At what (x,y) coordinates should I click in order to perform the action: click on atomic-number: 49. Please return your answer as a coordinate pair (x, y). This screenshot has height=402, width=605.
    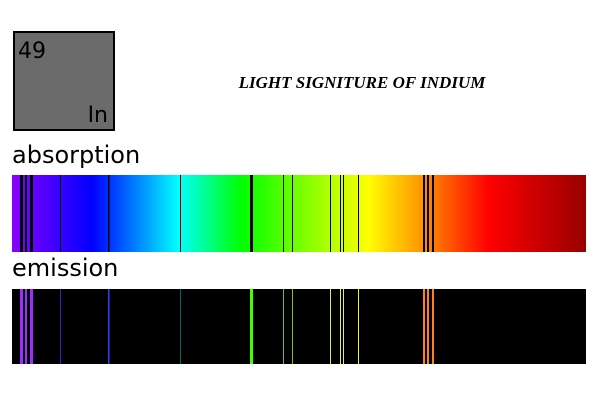
    Looking at the image, I should click on (32, 51).